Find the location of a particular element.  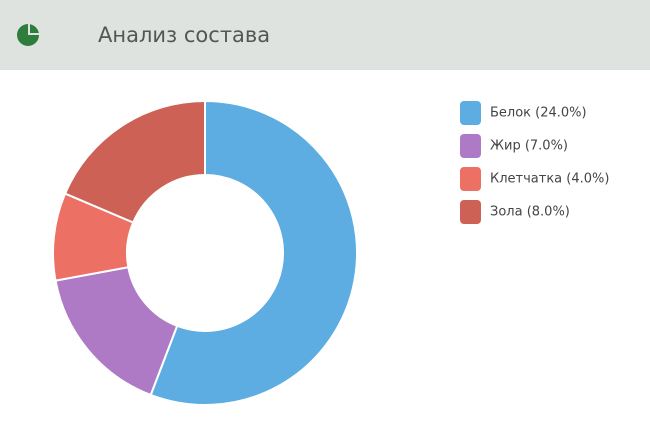

legend-label: Клетчатка (4.0%) is located at coordinates (549, 179).